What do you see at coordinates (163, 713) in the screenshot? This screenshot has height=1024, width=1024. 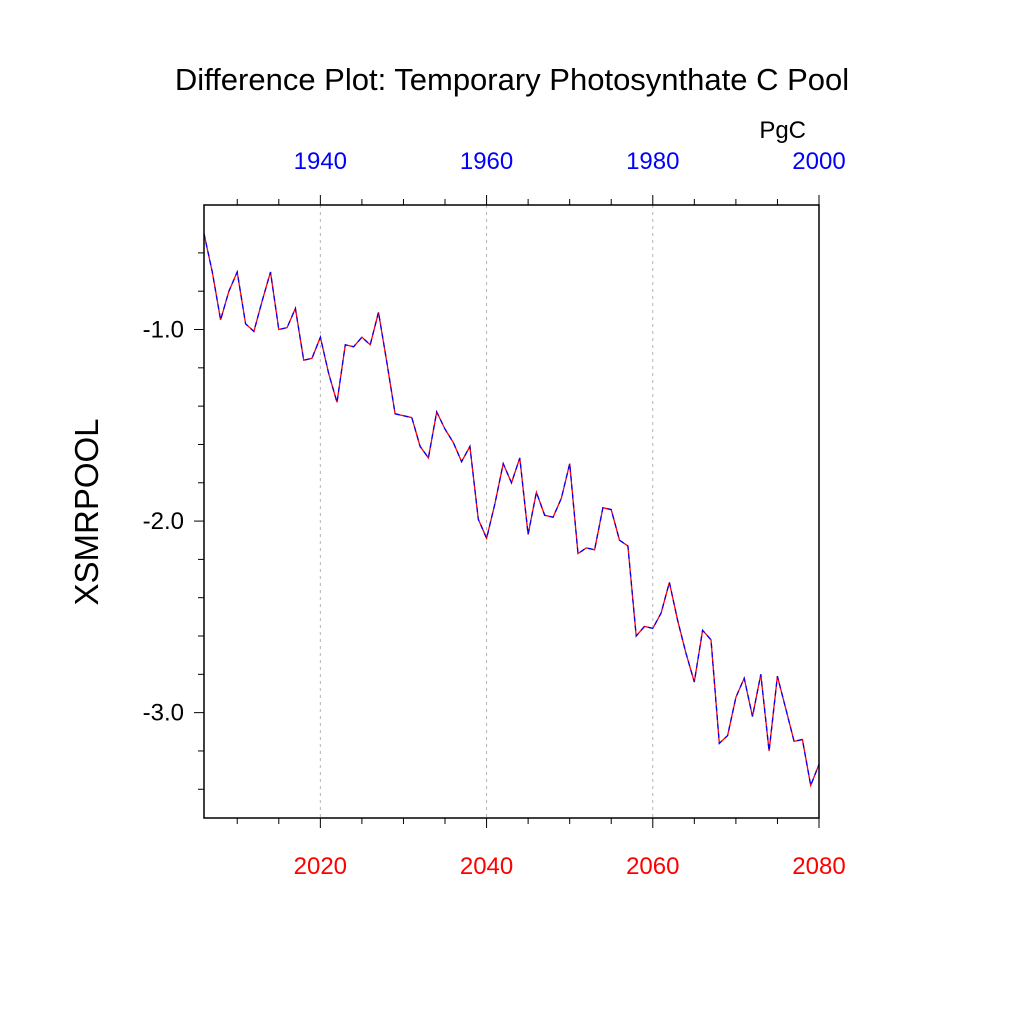 I see `y-tick-label: -3.0` at bounding box center [163, 713].